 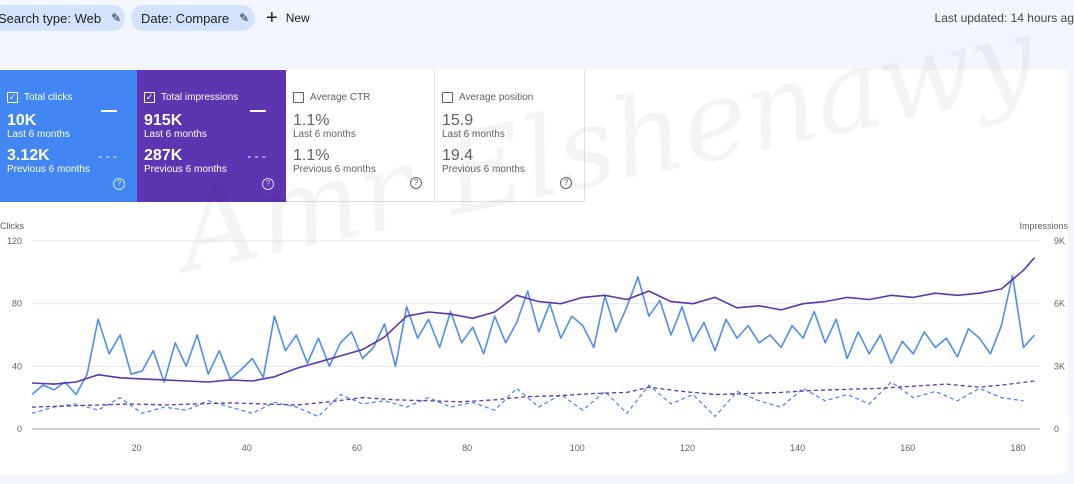 I want to click on y-tick-label-left: 0, so click(x=19, y=429).